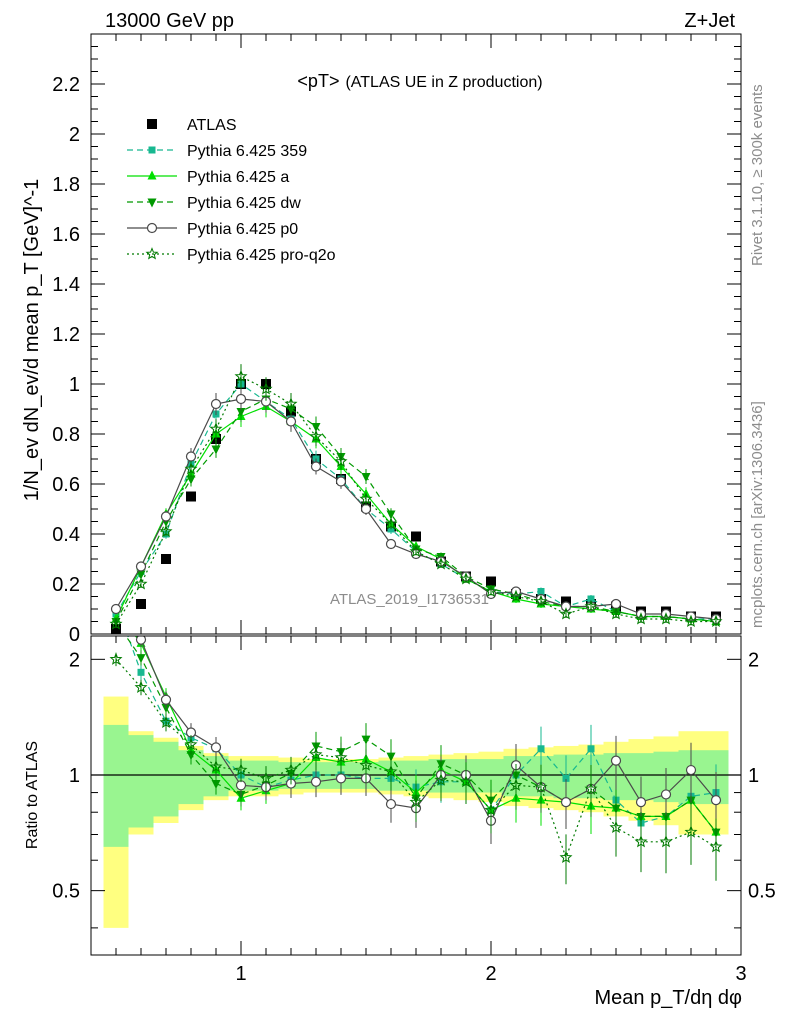 The height and width of the screenshot is (1024, 786). I want to click on plot-title: <pT> (ATLAS UE in Z production), so click(419, 81).